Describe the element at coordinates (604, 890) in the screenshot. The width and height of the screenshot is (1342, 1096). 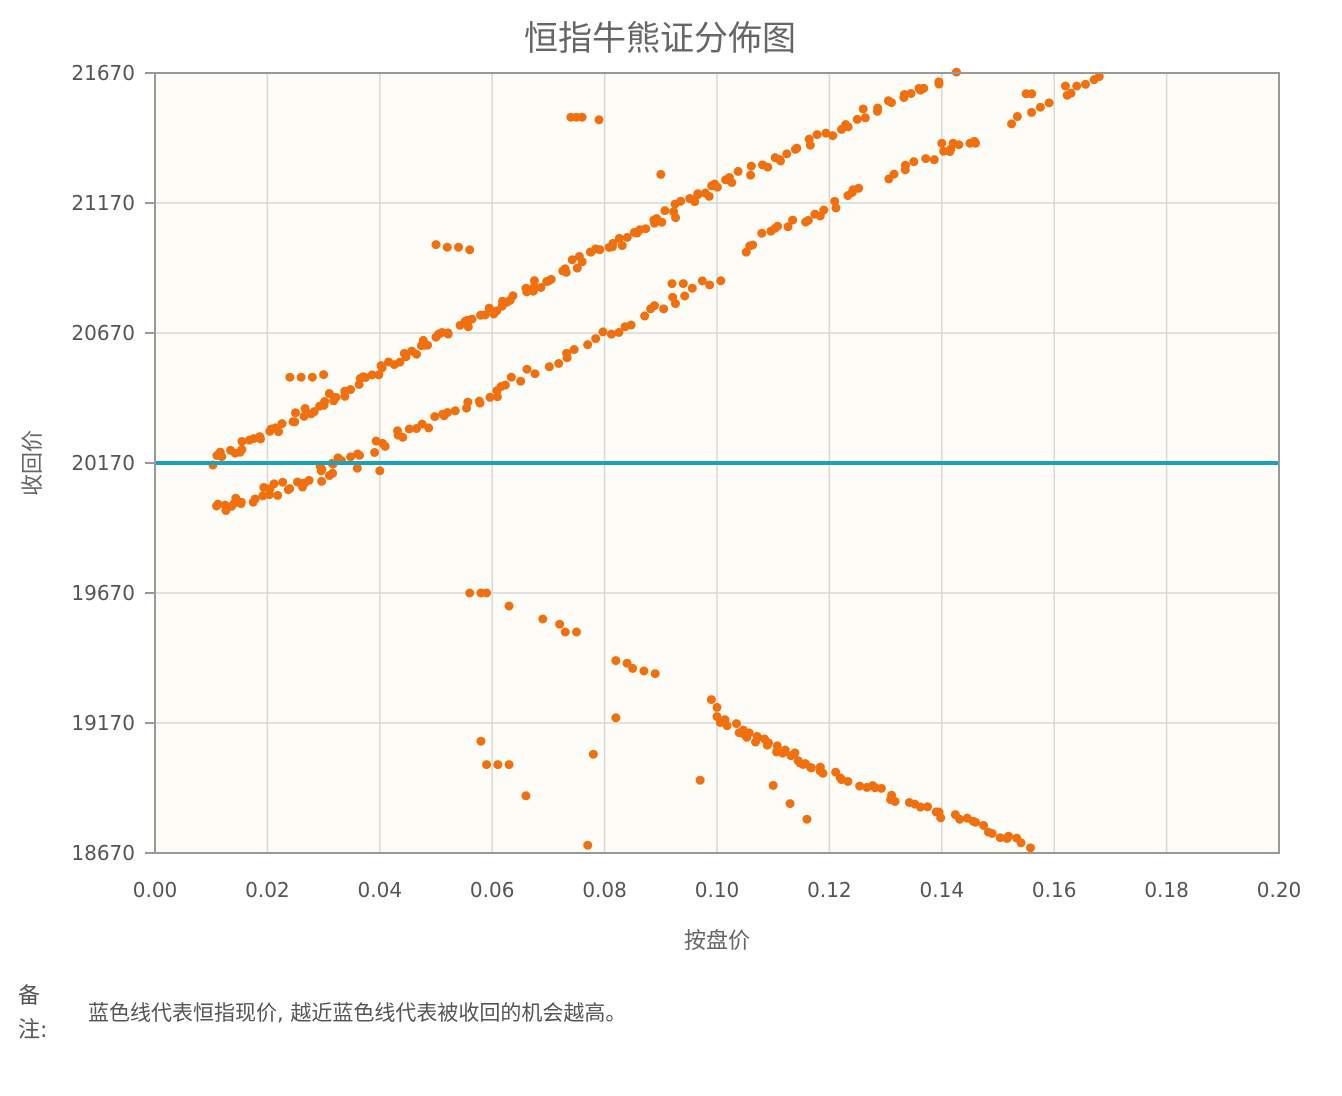
I see `x-tick-label: 0.08` at that location.